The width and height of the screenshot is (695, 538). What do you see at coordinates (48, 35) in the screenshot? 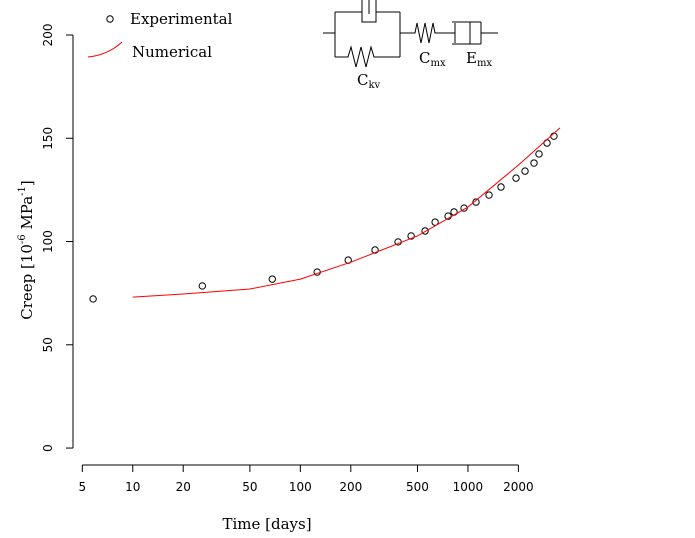
I see `y-tick-label: 200` at bounding box center [48, 35].